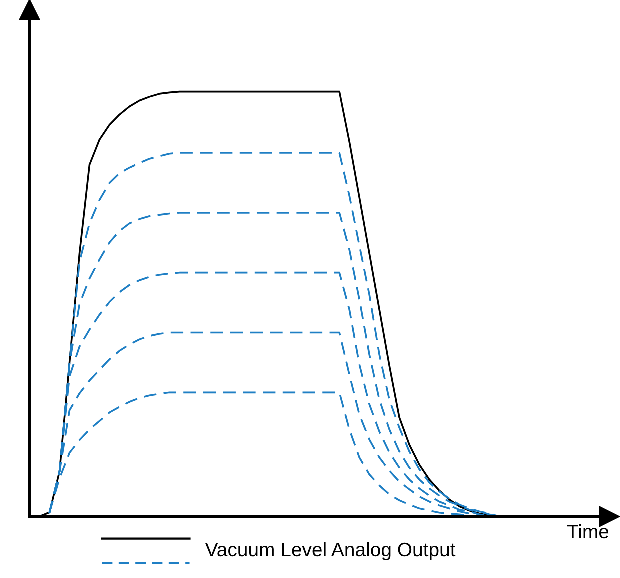 This screenshot has height=578, width=620. I want to click on legend-label: Vacuum Level Analog Output, so click(330, 551).